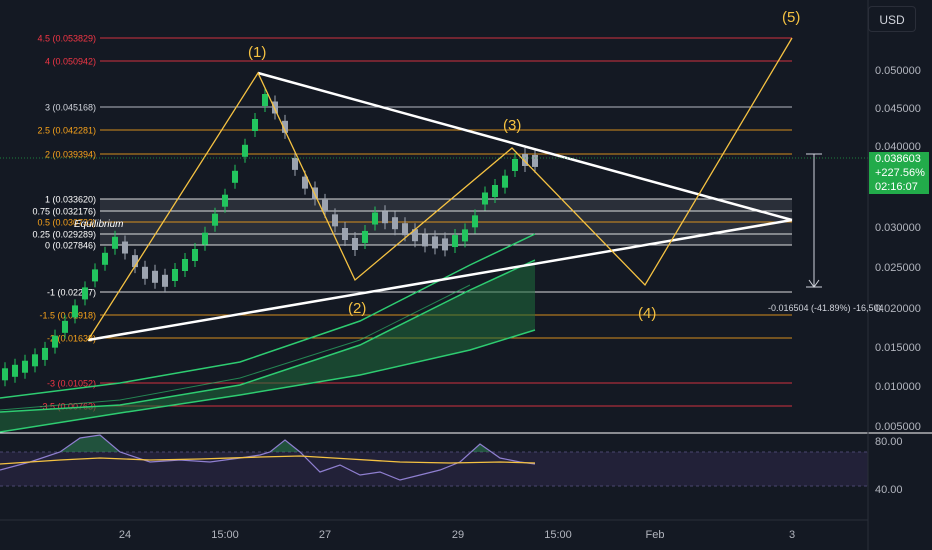 The width and height of the screenshot is (932, 550). I want to click on time-axis-label: Feb, so click(655, 535).